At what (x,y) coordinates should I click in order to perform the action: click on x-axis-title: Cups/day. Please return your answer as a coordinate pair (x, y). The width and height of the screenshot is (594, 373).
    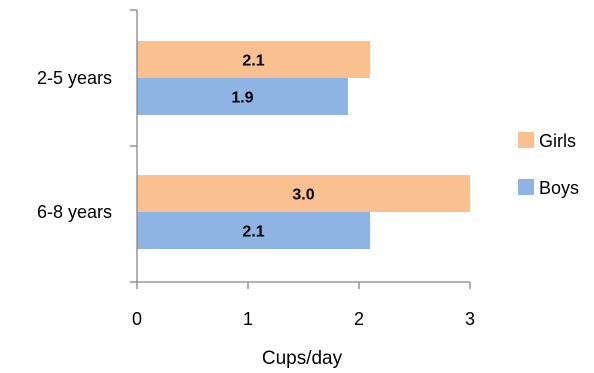
    Looking at the image, I should click on (302, 358).